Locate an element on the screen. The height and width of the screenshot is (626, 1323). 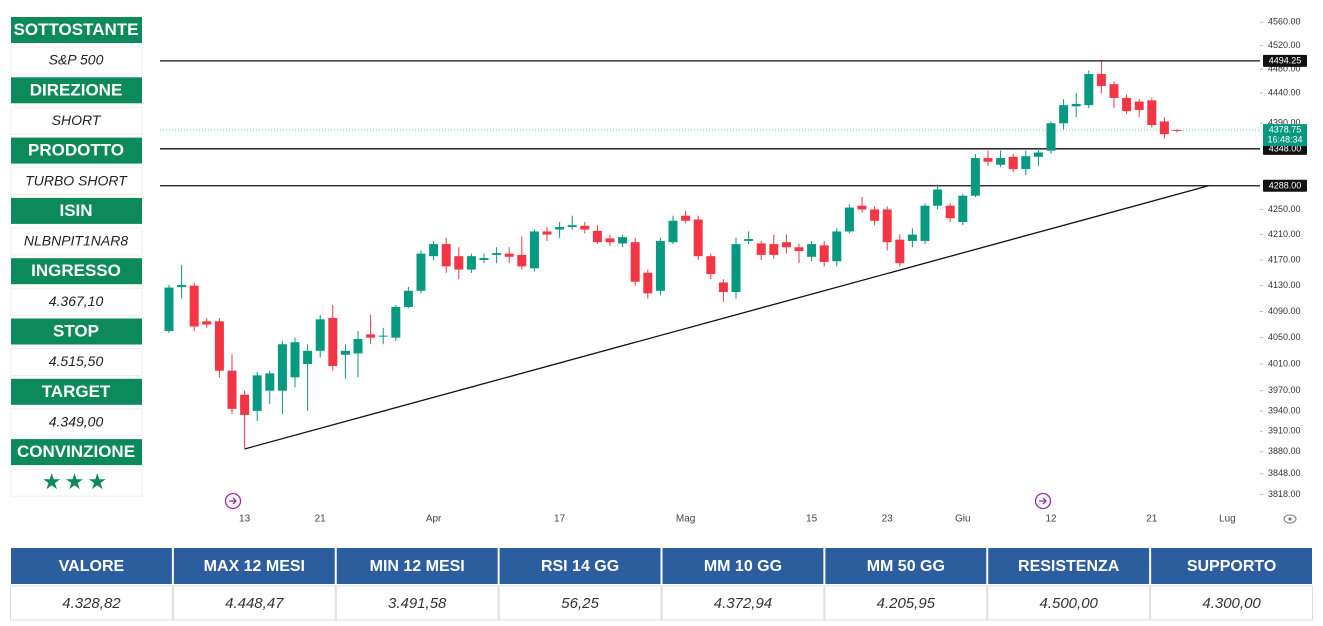
sidebar-value: 4.349,00 is located at coordinates (76, 422).